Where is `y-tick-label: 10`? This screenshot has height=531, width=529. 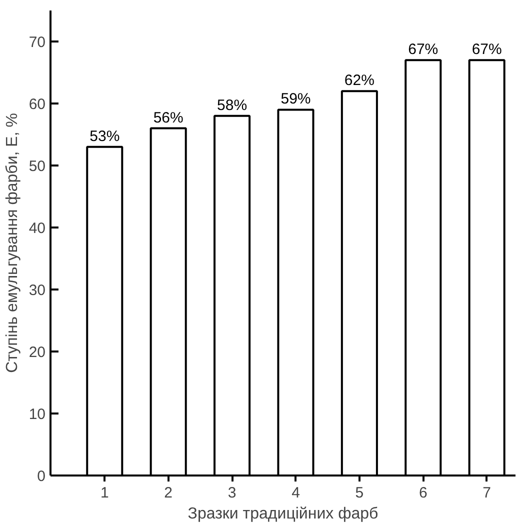
y-tick-label: 10 is located at coordinates (37, 414).